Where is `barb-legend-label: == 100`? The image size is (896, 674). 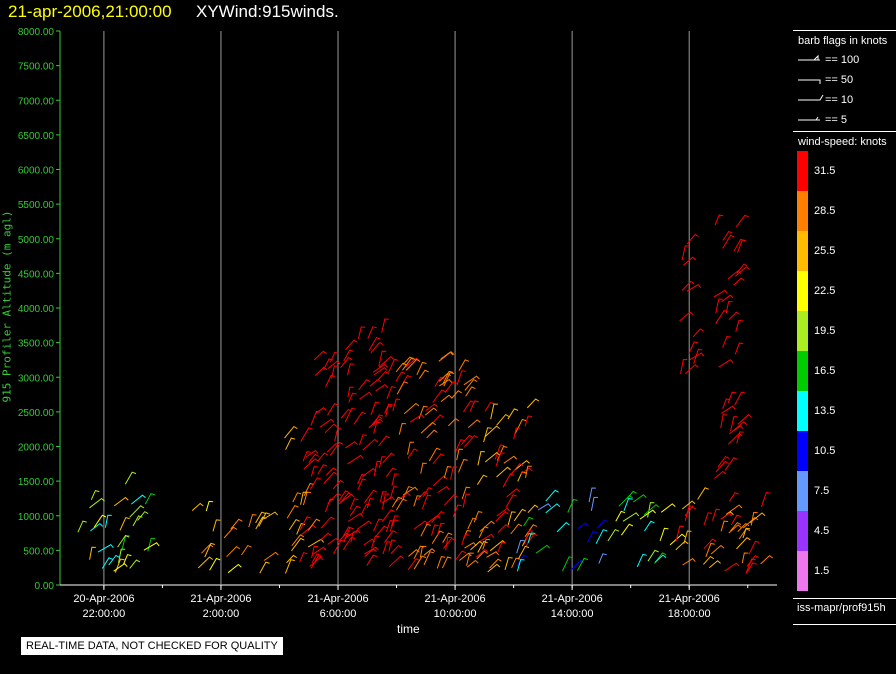
barb-legend-label: == 100 is located at coordinates (842, 60).